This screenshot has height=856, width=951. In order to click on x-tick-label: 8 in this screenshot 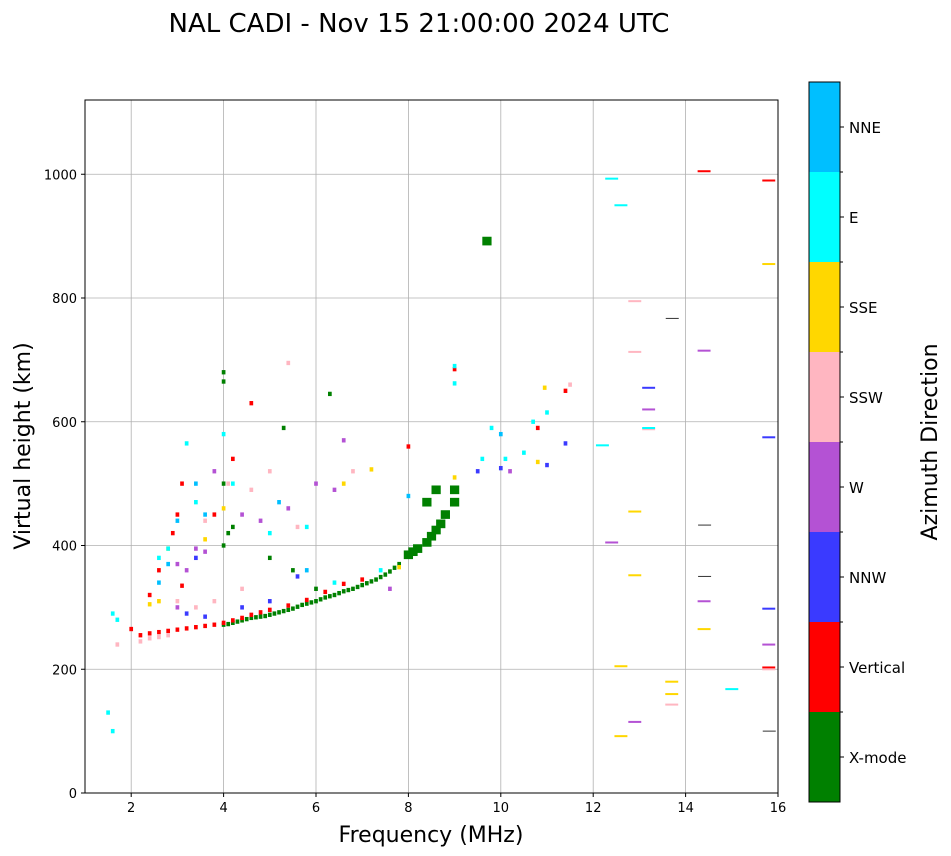, I will do `click(408, 808)`.